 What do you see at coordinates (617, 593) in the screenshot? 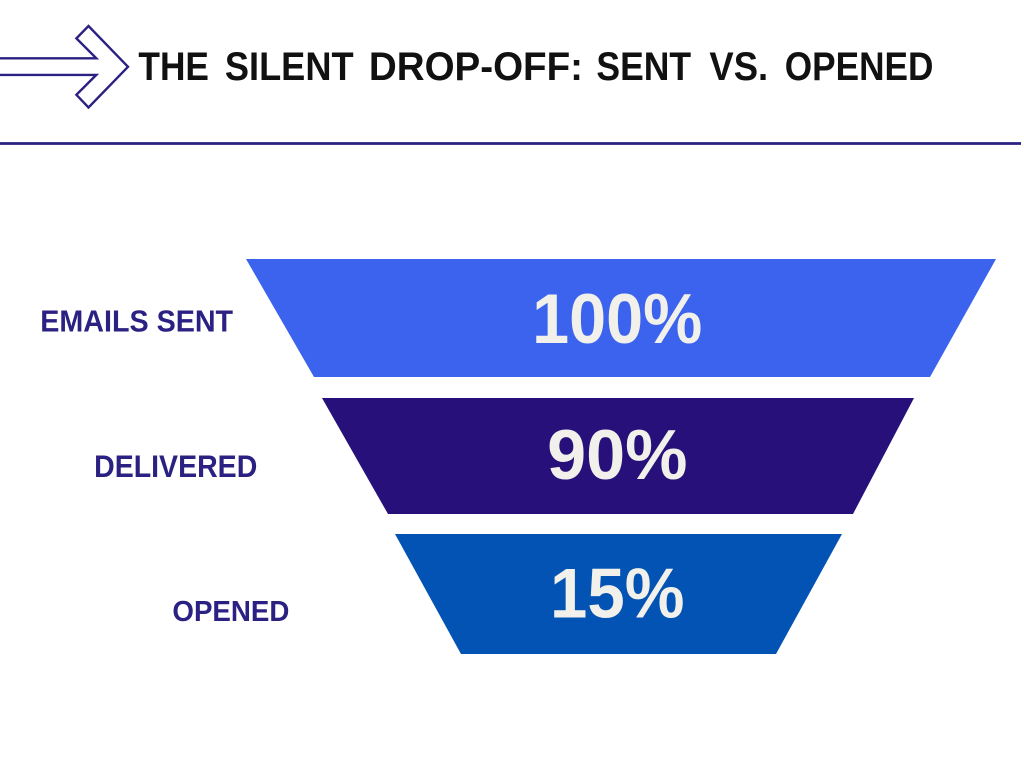
I see `svg-text: 15%` at bounding box center [617, 593].